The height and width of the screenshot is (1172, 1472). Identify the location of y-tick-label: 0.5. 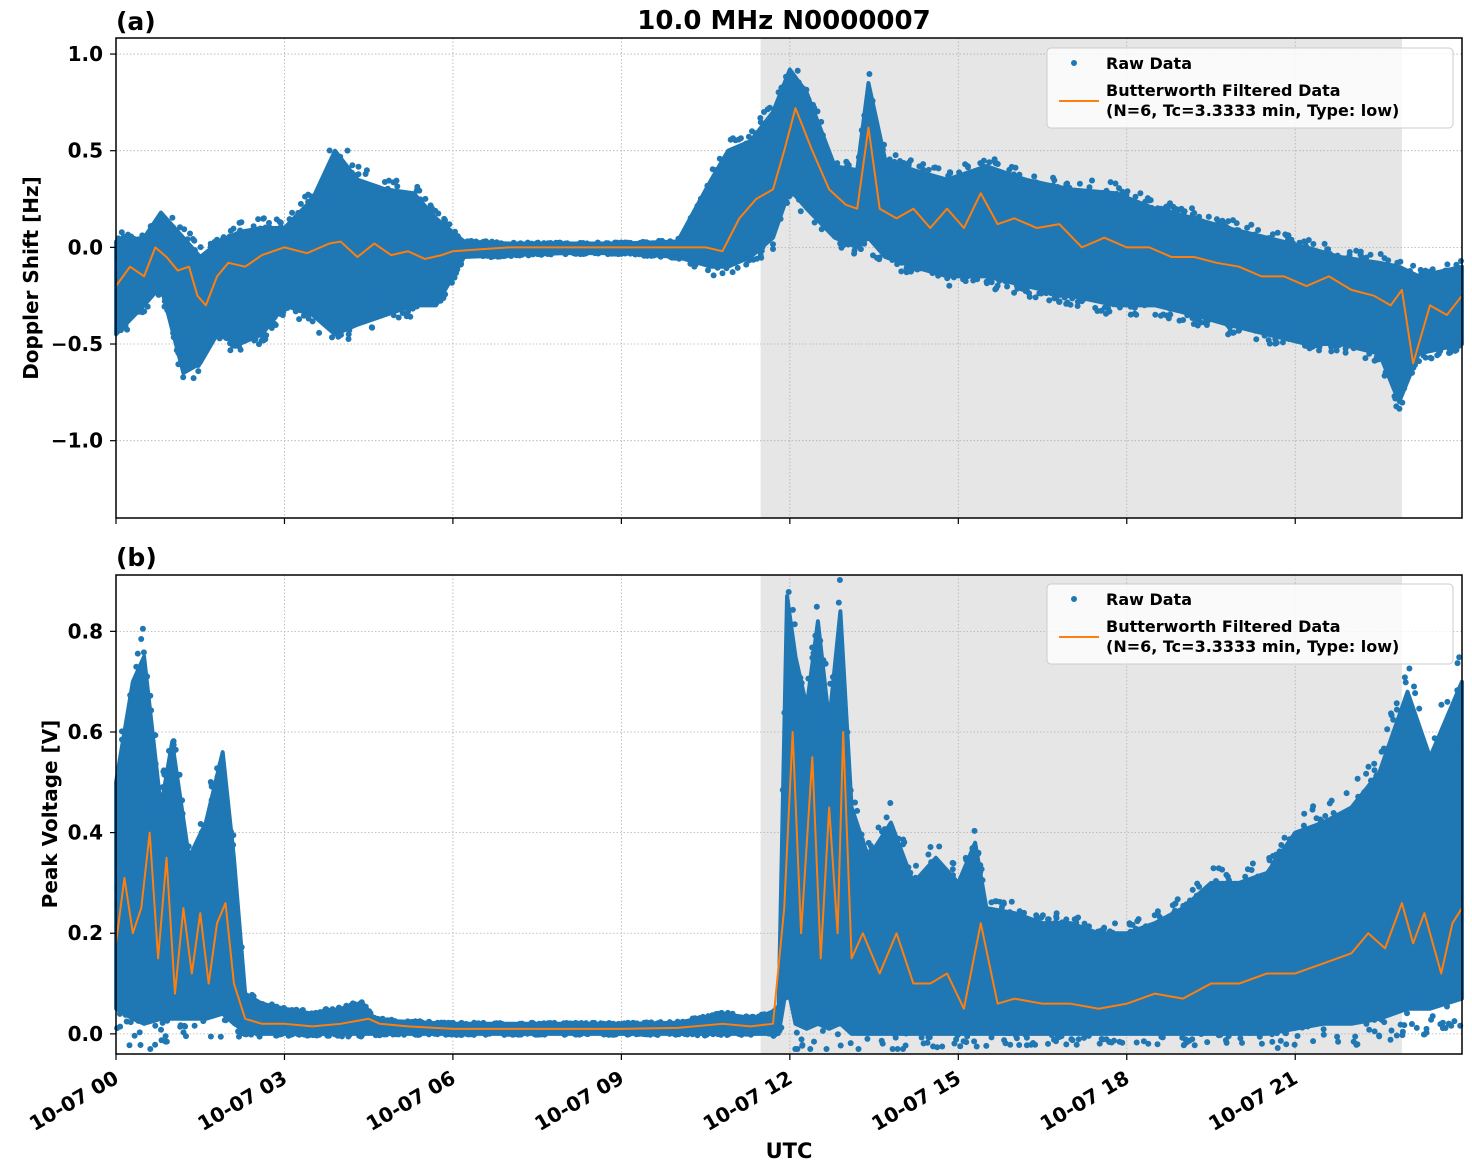
(85, 151).